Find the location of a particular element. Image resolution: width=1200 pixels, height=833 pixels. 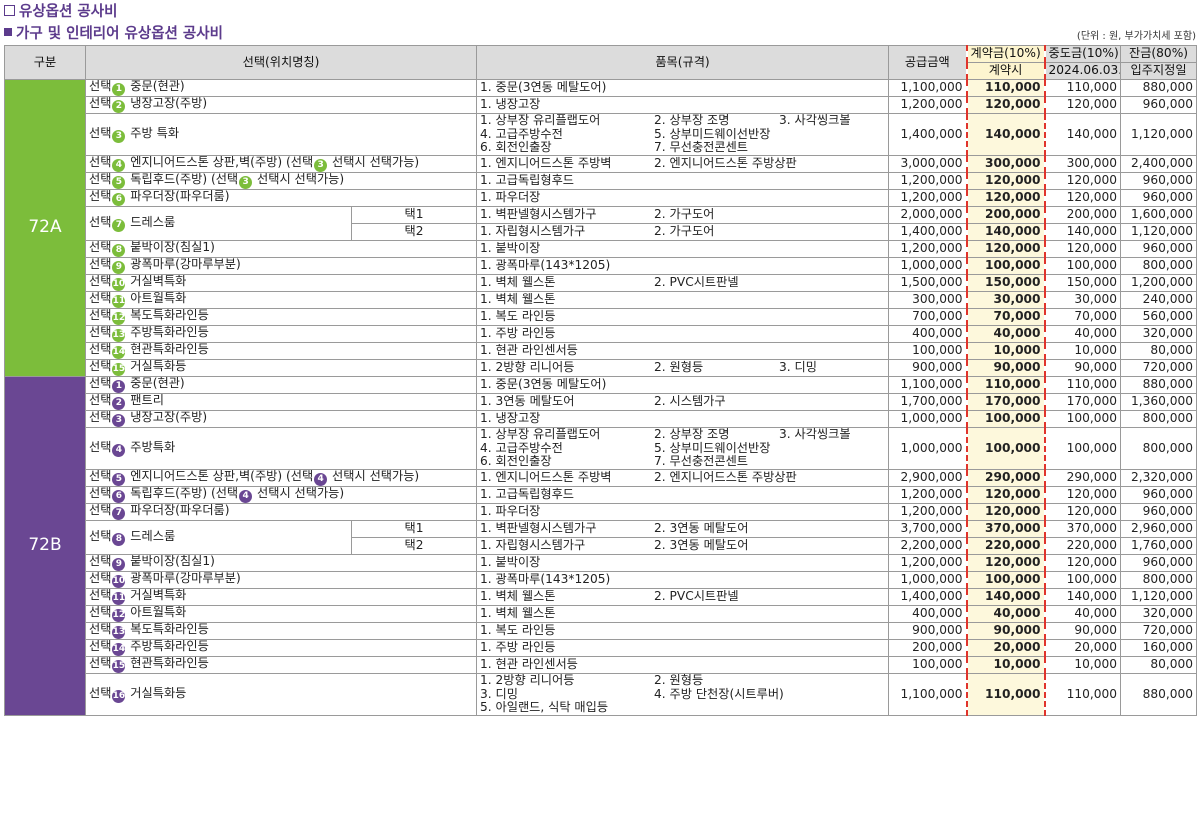

prerequisite-note: 선택시 선택가능) is located at coordinates (299, 493).